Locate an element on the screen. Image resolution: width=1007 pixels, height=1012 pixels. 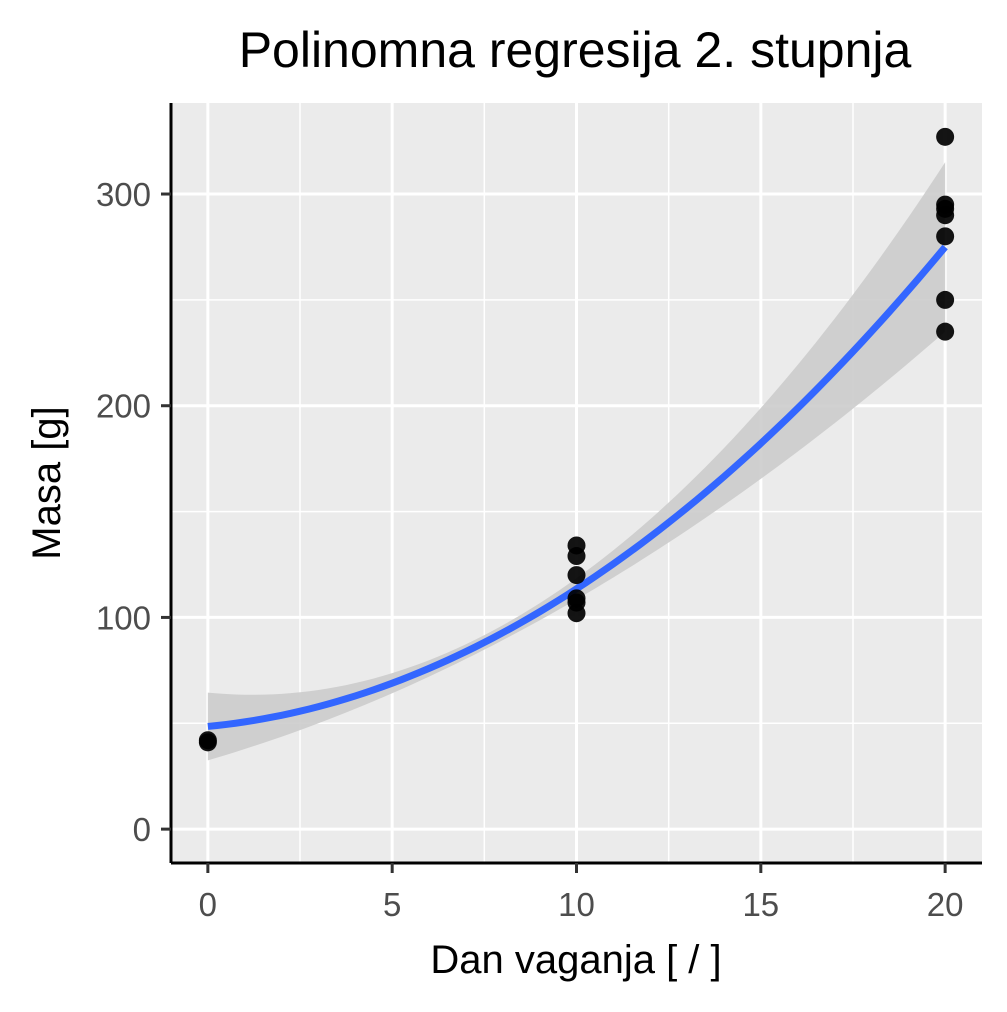
y-tick-label: 0 is located at coordinates (142, 829).